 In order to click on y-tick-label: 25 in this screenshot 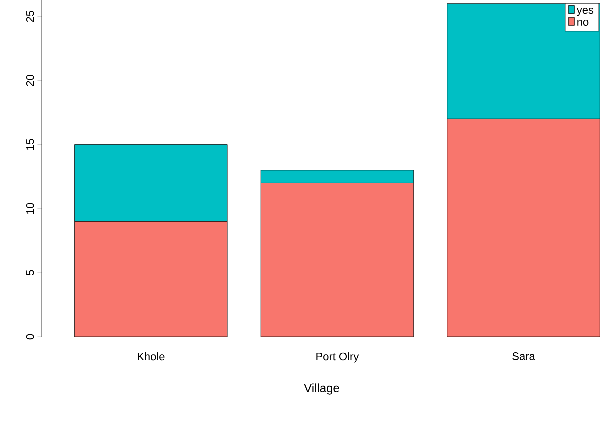, I will do `click(30, 16)`.